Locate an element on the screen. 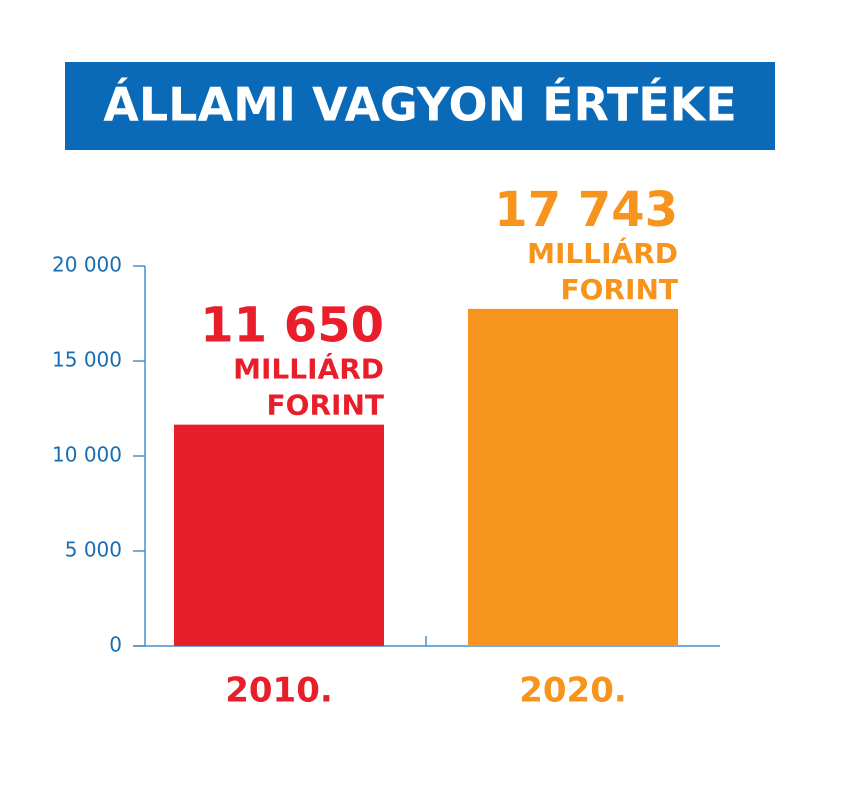 The image size is (841, 800). y-tick-label: 0 is located at coordinates (115, 645).